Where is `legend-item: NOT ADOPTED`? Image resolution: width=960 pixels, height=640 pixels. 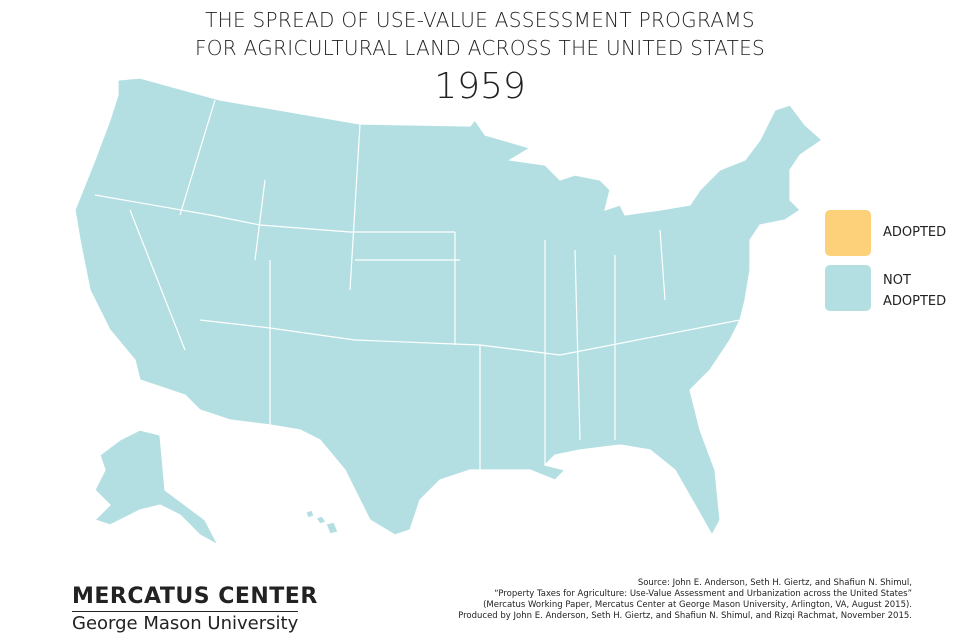 legend-item: NOT ADOPTED is located at coordinates (892, 288).